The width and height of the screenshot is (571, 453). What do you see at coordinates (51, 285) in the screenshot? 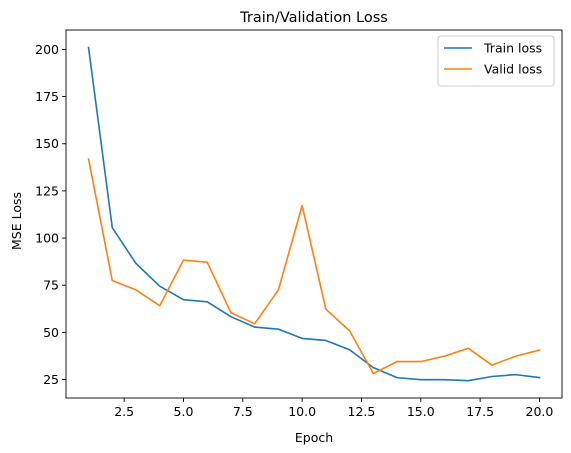
I see `y-tick-label: 75` at bounding box center [51, 285].